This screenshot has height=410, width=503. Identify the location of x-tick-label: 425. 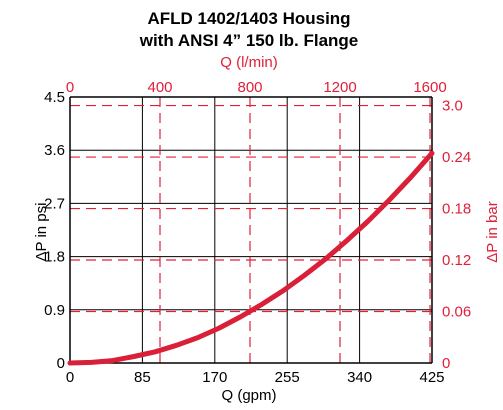
(431, 377).